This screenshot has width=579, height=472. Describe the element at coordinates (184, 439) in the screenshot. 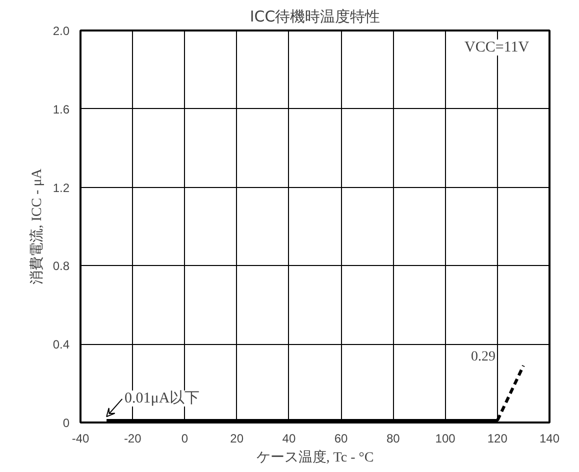

I see `x-tick-label: 0` at that location.